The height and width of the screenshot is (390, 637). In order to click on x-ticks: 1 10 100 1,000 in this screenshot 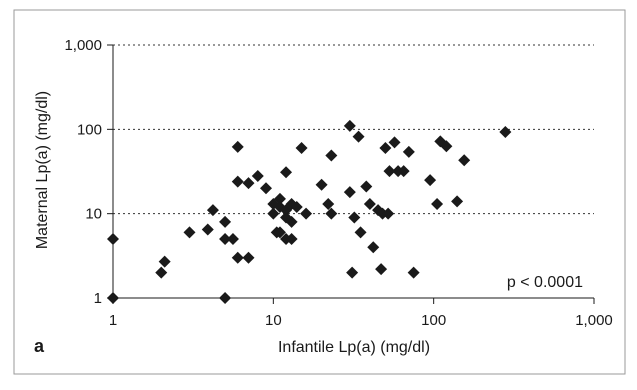, I will do `click(361, 313)`.